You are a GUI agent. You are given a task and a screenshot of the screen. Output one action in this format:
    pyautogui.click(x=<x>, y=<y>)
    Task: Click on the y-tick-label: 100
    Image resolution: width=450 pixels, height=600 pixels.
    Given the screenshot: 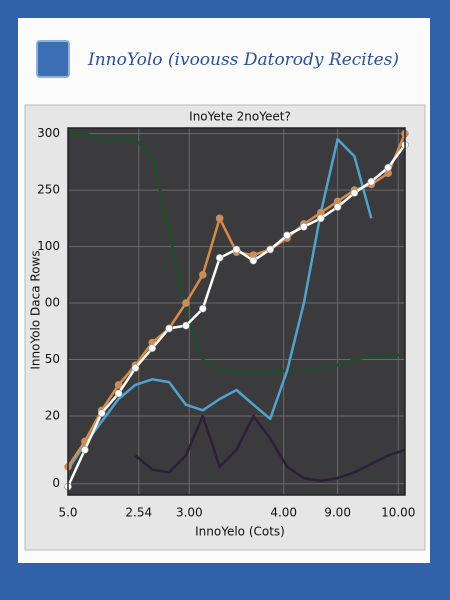 What is the action you would take?
    pyautogui.click(x=48, y=246)
    